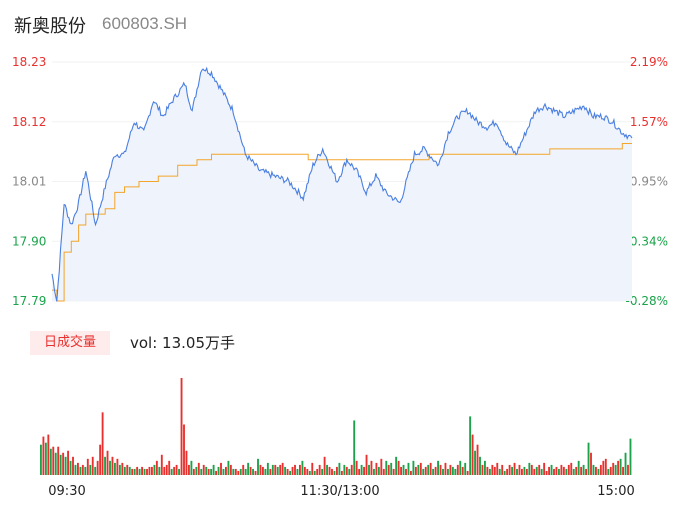 The width and height of the screenshot is (686, 524). What do you see at coordinates (647, 301) in the screenshot?
I see `y-right-tick-label: -0.28%` at bounding box center [647, 301].